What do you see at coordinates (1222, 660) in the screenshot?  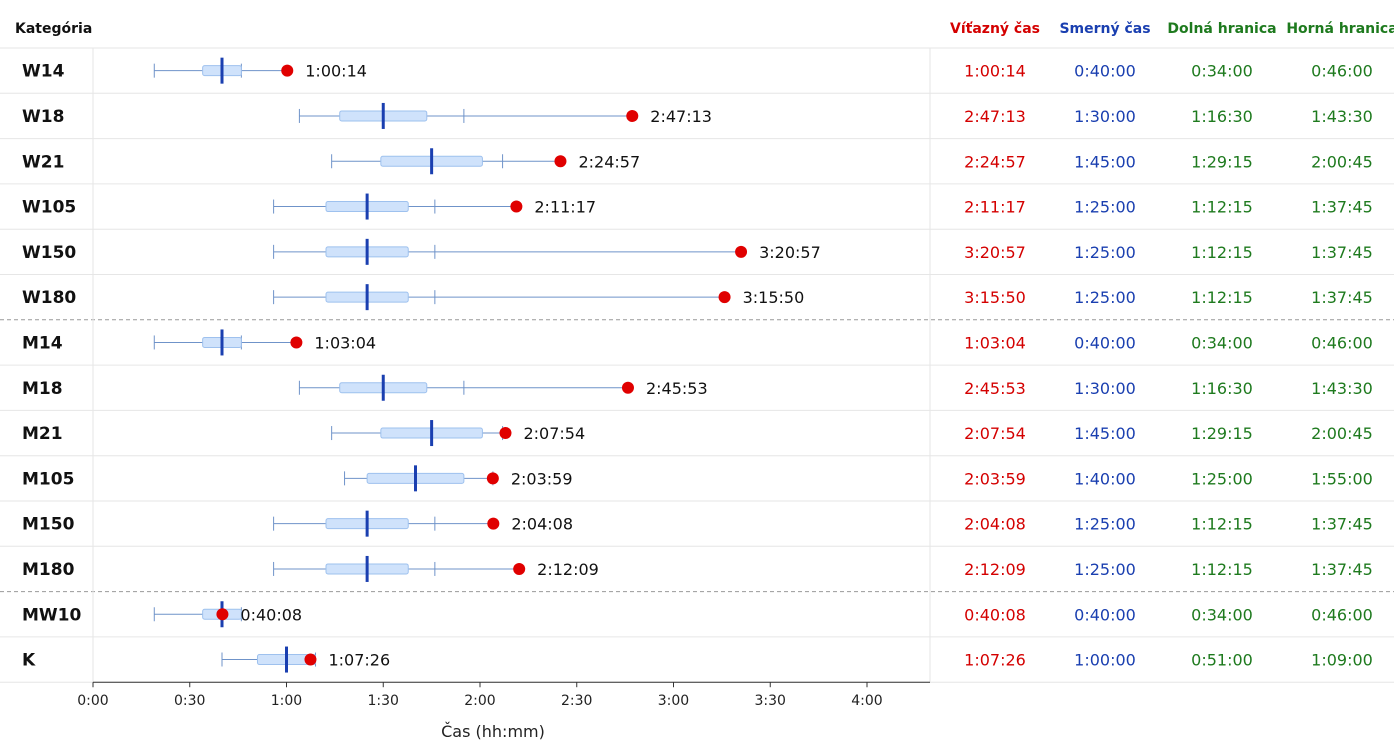 I see `table-cell: 0:51:00` at bounding box center [1222, 660].